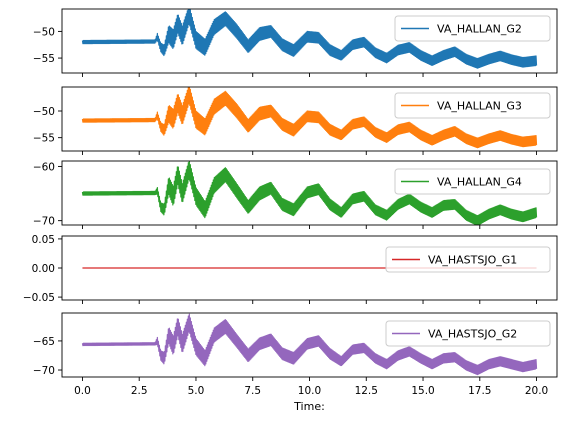 The height and width of the screenshot is (432, 567). I want to click on x-tick-label: 2.5, so click(139, 391).